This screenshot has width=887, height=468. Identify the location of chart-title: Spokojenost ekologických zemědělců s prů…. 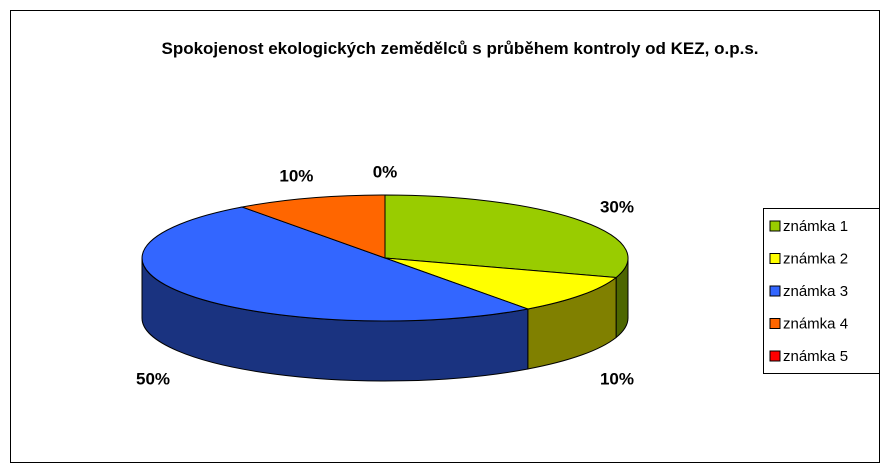
(460, 48).